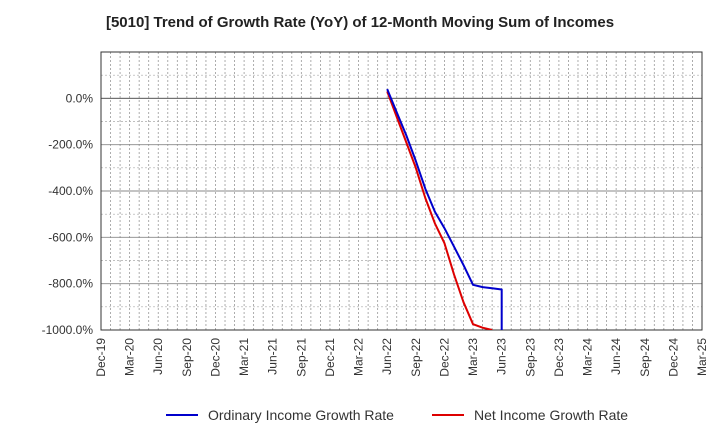 Image resolution: width=720 pixels, height=440 pixels. I want to click on x-tick-label: Dec-24, so click(673, 357).